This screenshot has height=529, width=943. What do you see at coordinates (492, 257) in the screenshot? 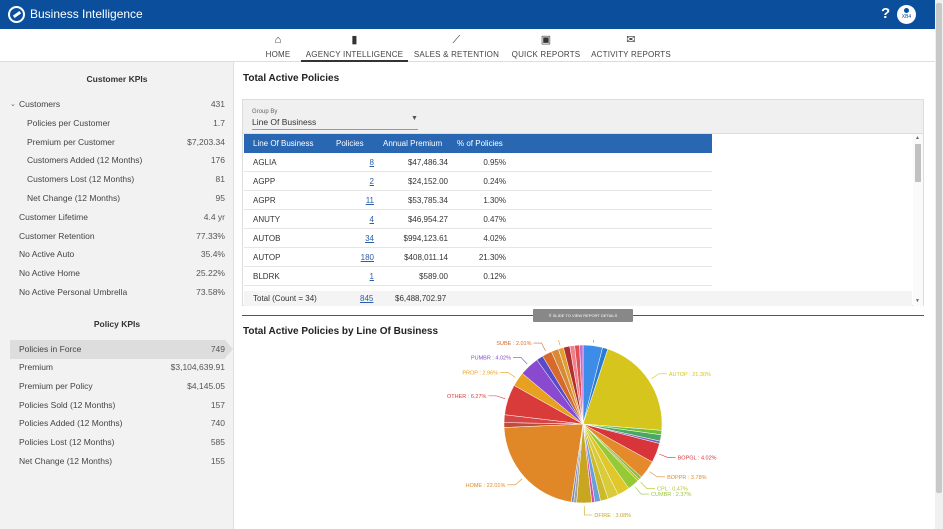
I see `cell-percent: 21.30%` at bounding box center [492, 257].